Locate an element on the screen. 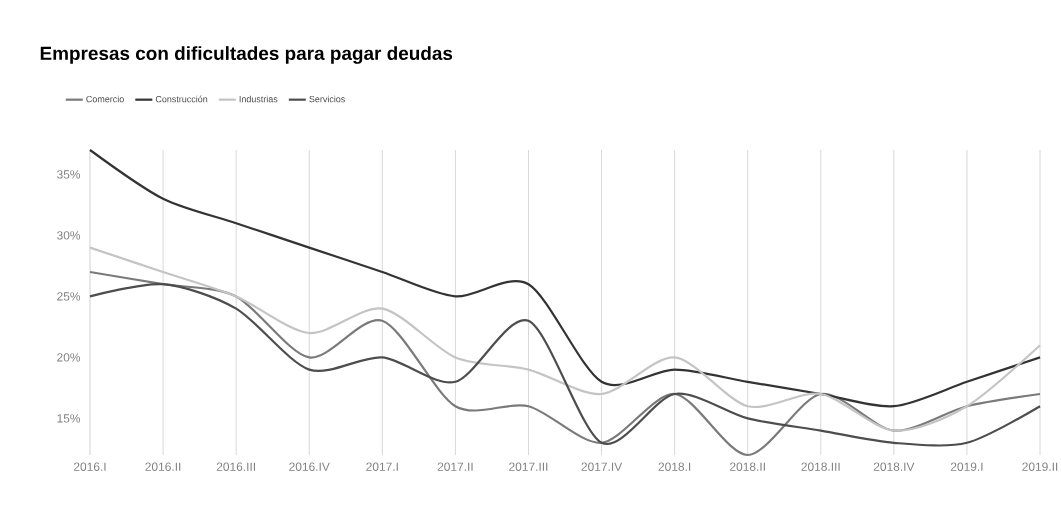 This screenshot has width=1061, height=505. y-tick-label: 20% is located at coordinates (69, 357).